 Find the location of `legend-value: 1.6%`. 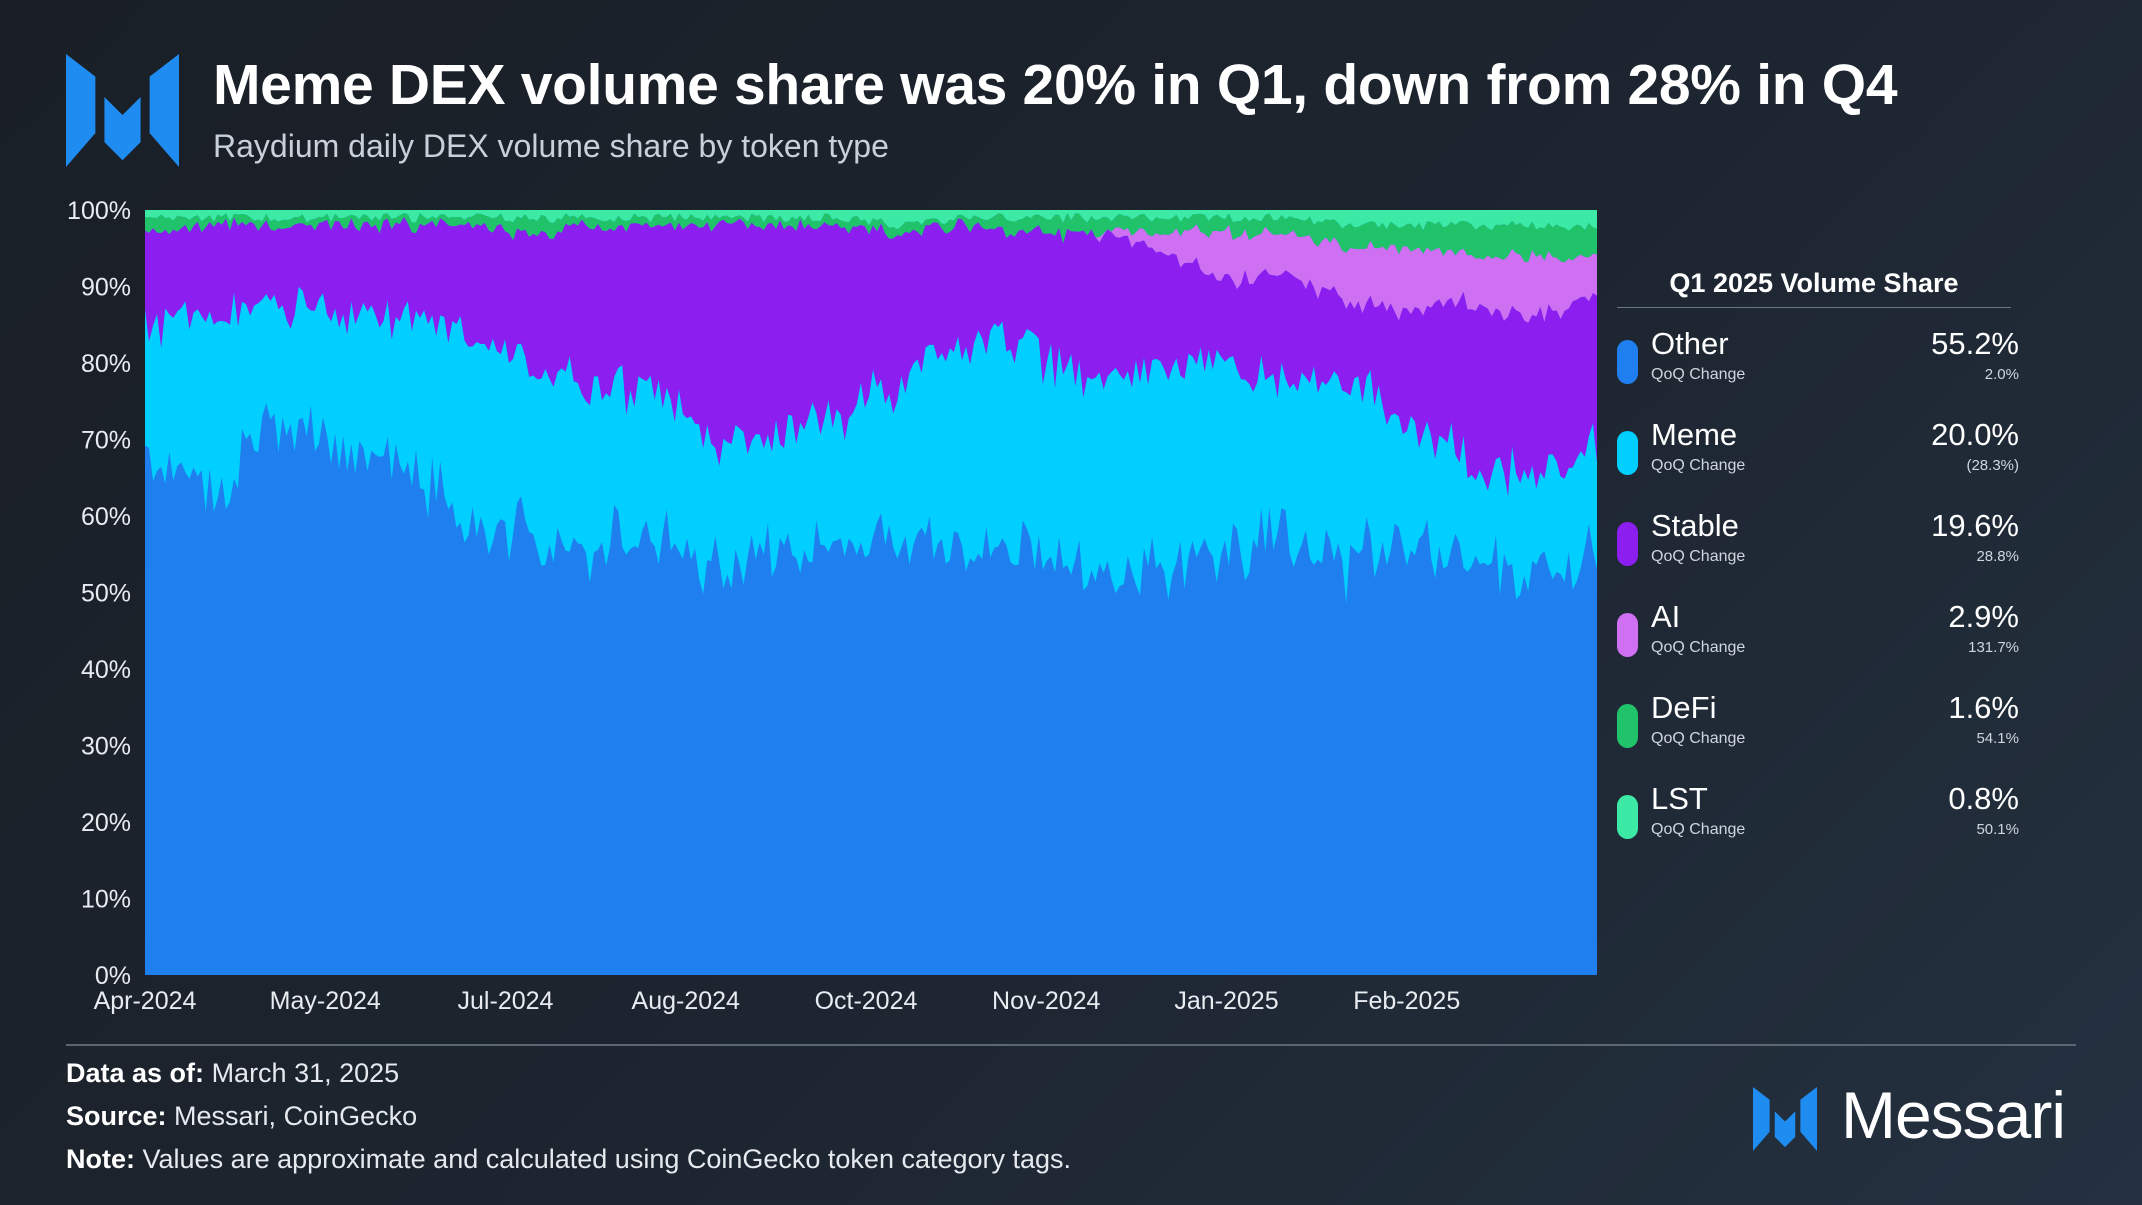

legend-value: 1.6% is located at coordinates (1983, 707).